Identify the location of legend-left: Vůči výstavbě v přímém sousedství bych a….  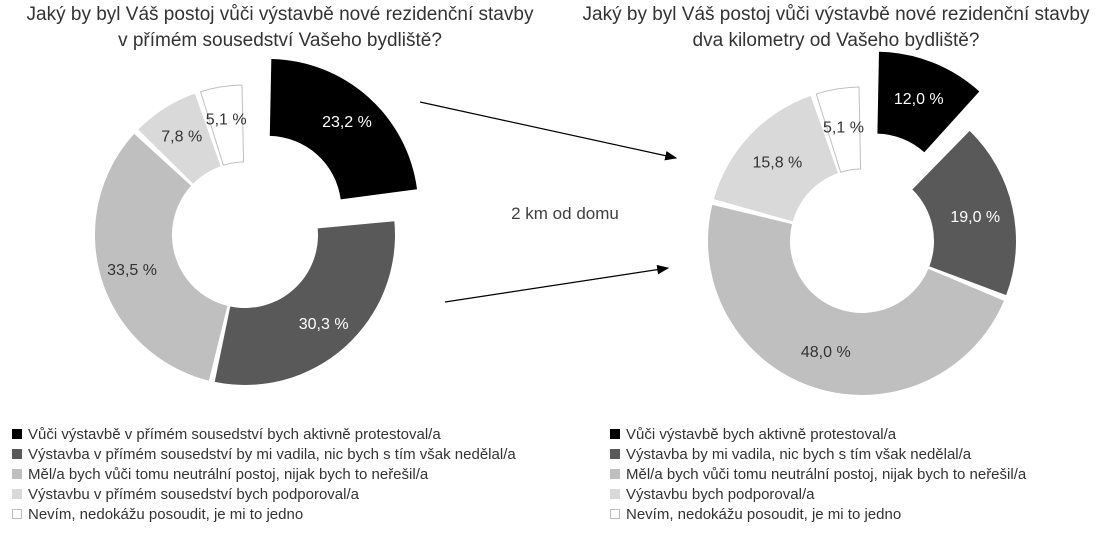
(264, 474).